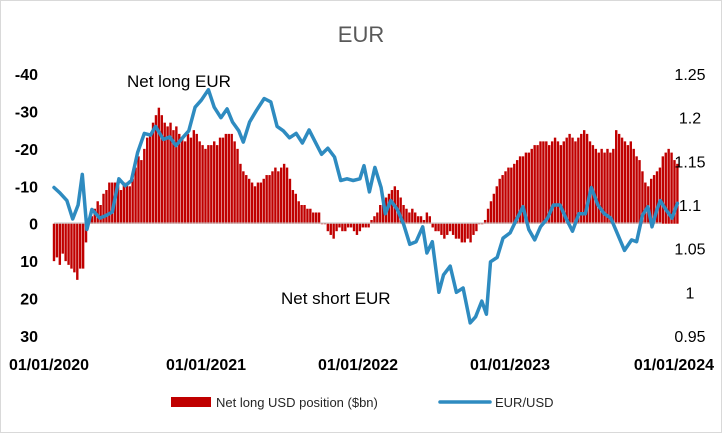  What do you see at coordinates (361, 34) in the screenshot?
I see `chart-title: EUR` at bounding box center [361, 34].